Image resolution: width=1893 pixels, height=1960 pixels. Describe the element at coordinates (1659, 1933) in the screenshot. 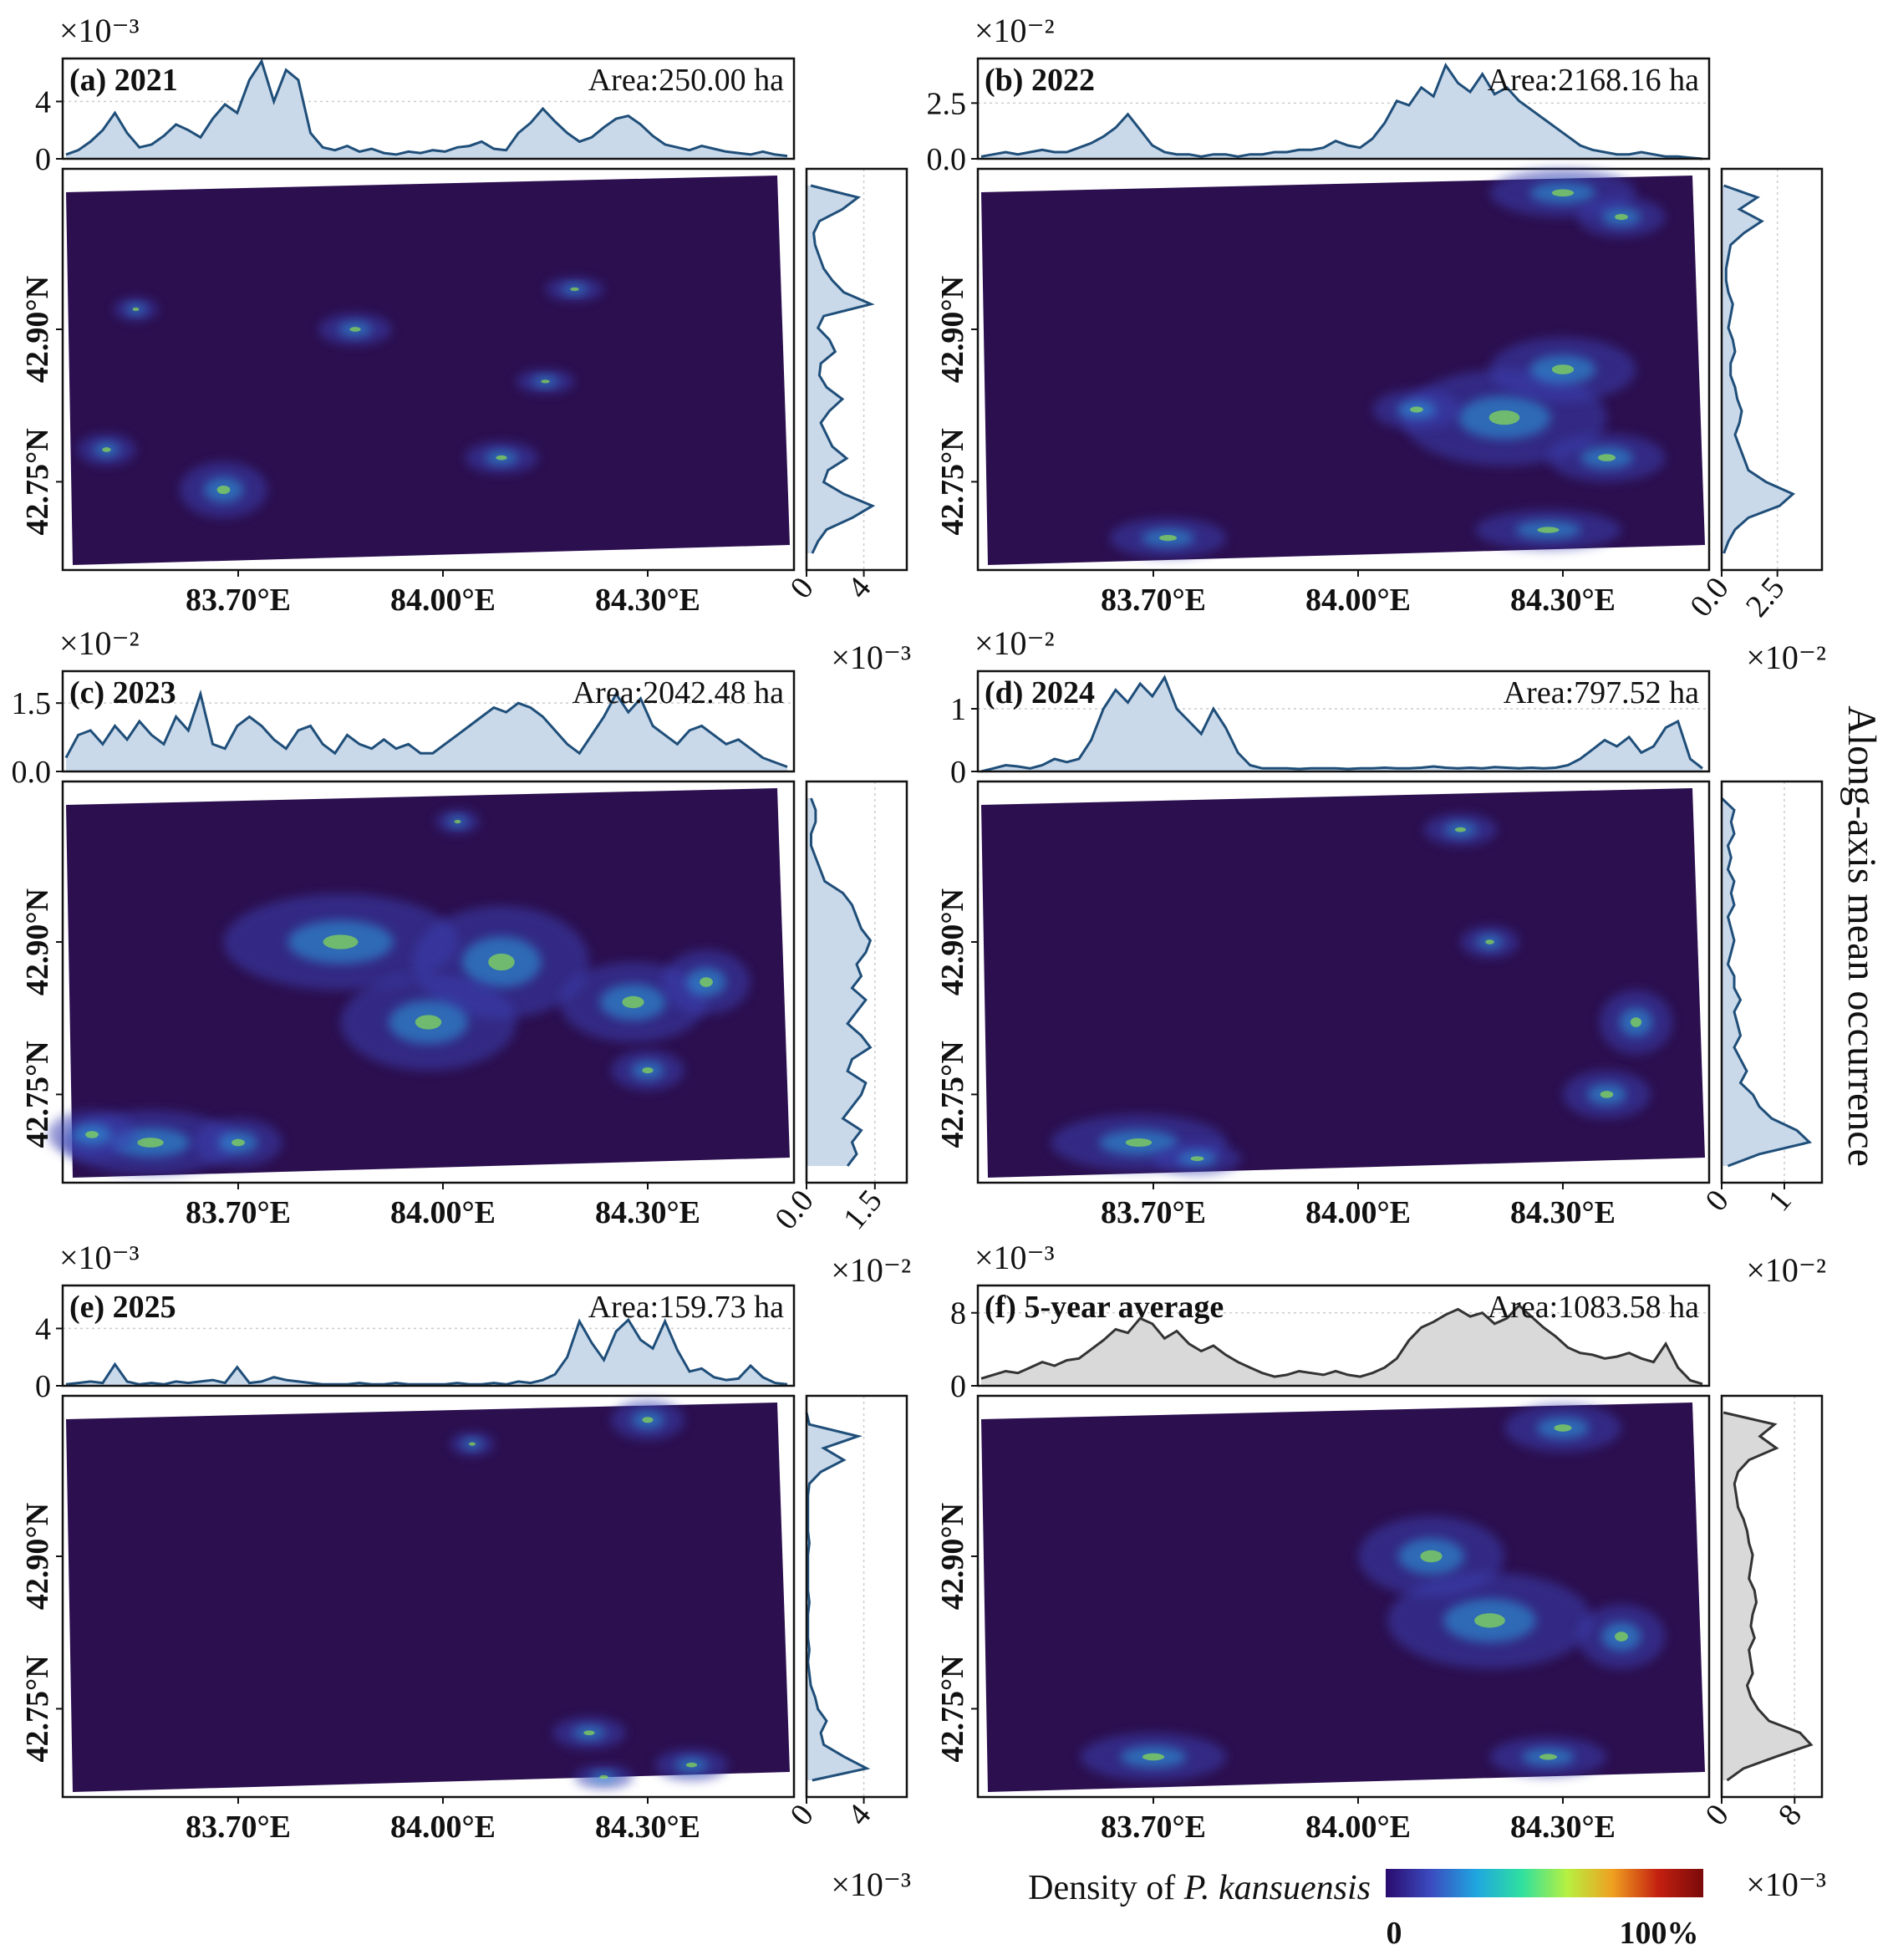

I see `colorbar-max-label: 100%` at that location.